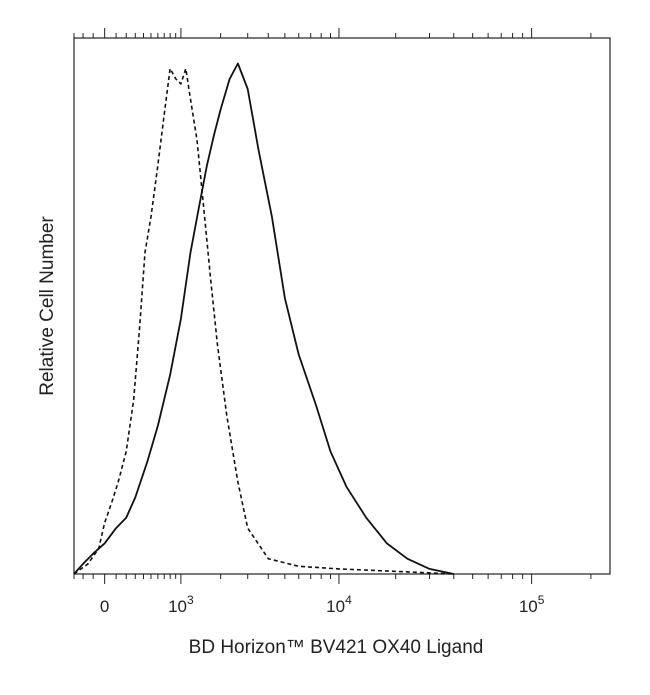 The width and height of the screenshot is (650, 695). What do you see at coordinates (104, 606) in the screenshot?
I see `x-tick-label: 0` at bounding box center [104, 606].